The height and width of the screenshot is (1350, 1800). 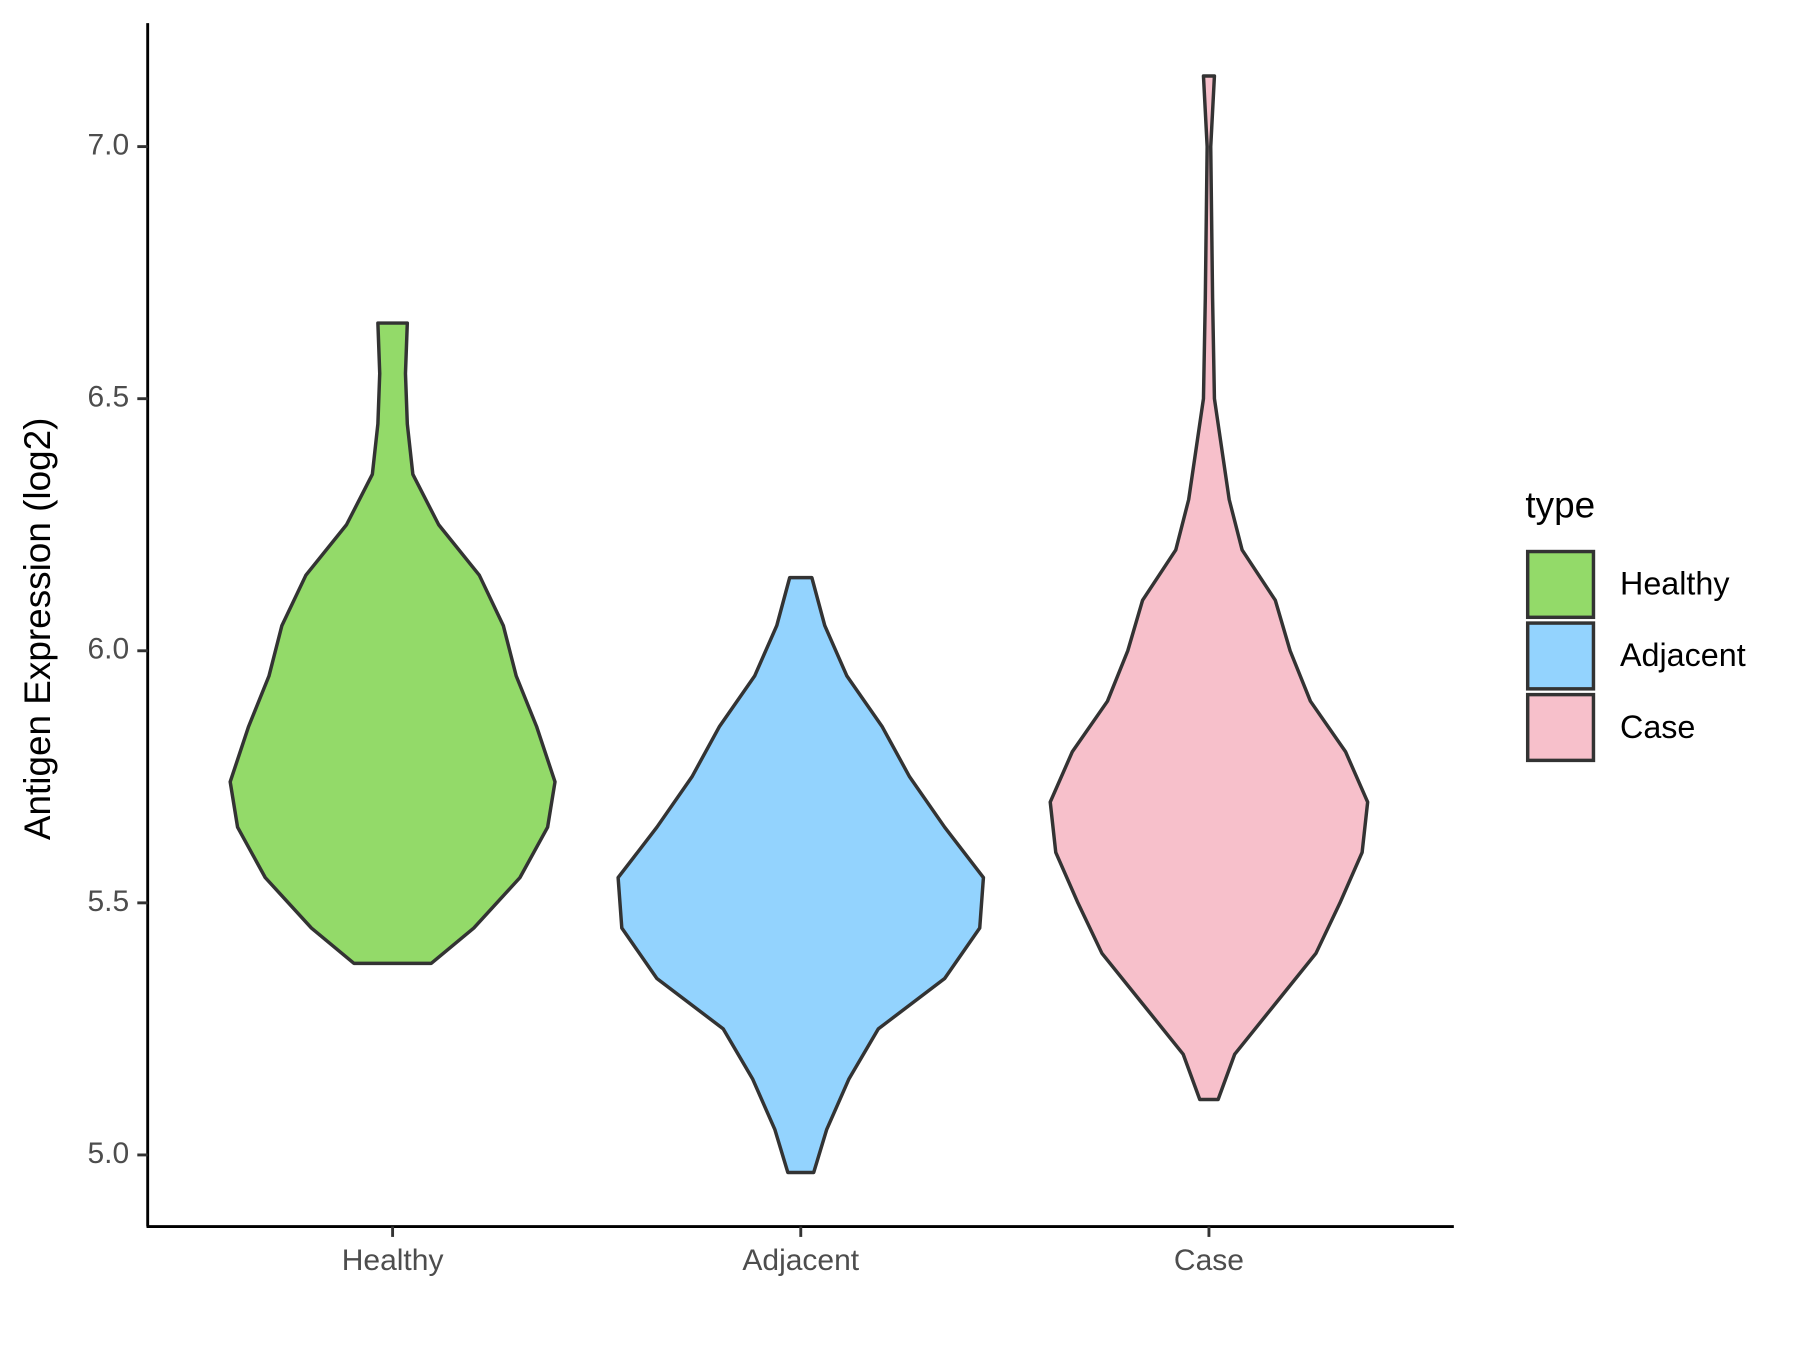 I want to click on y-tick-label: 6.5, so click(x=109, y=397).